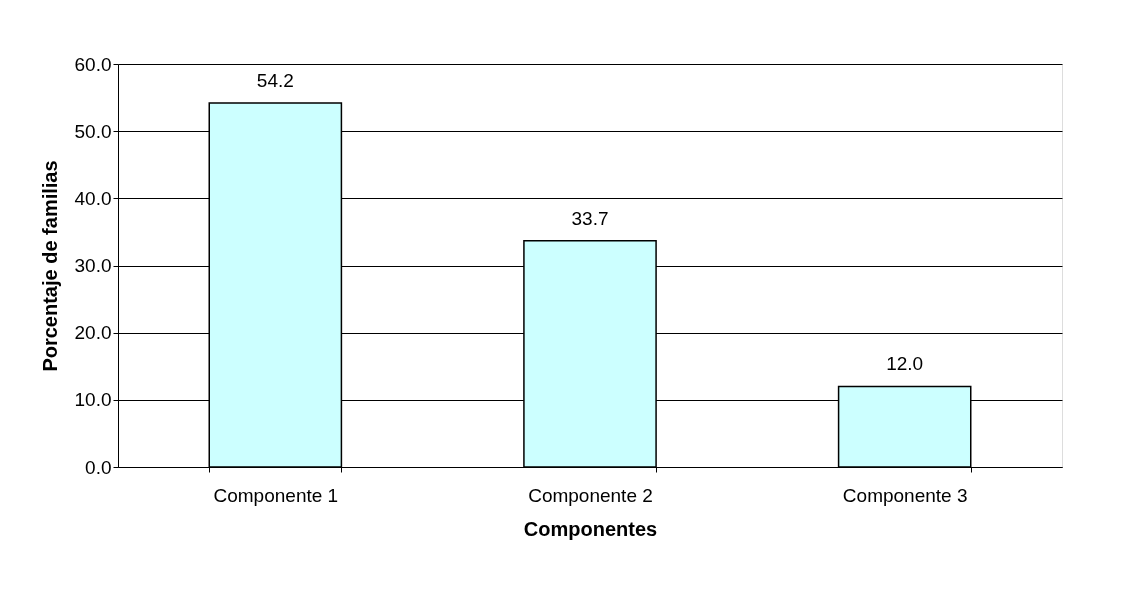 The image size is (1130, 591). What do you see at coordinates (276, 495) in the screenshot?
I see `x-tick-label: Componente 1` at bounding box center [276, 495].